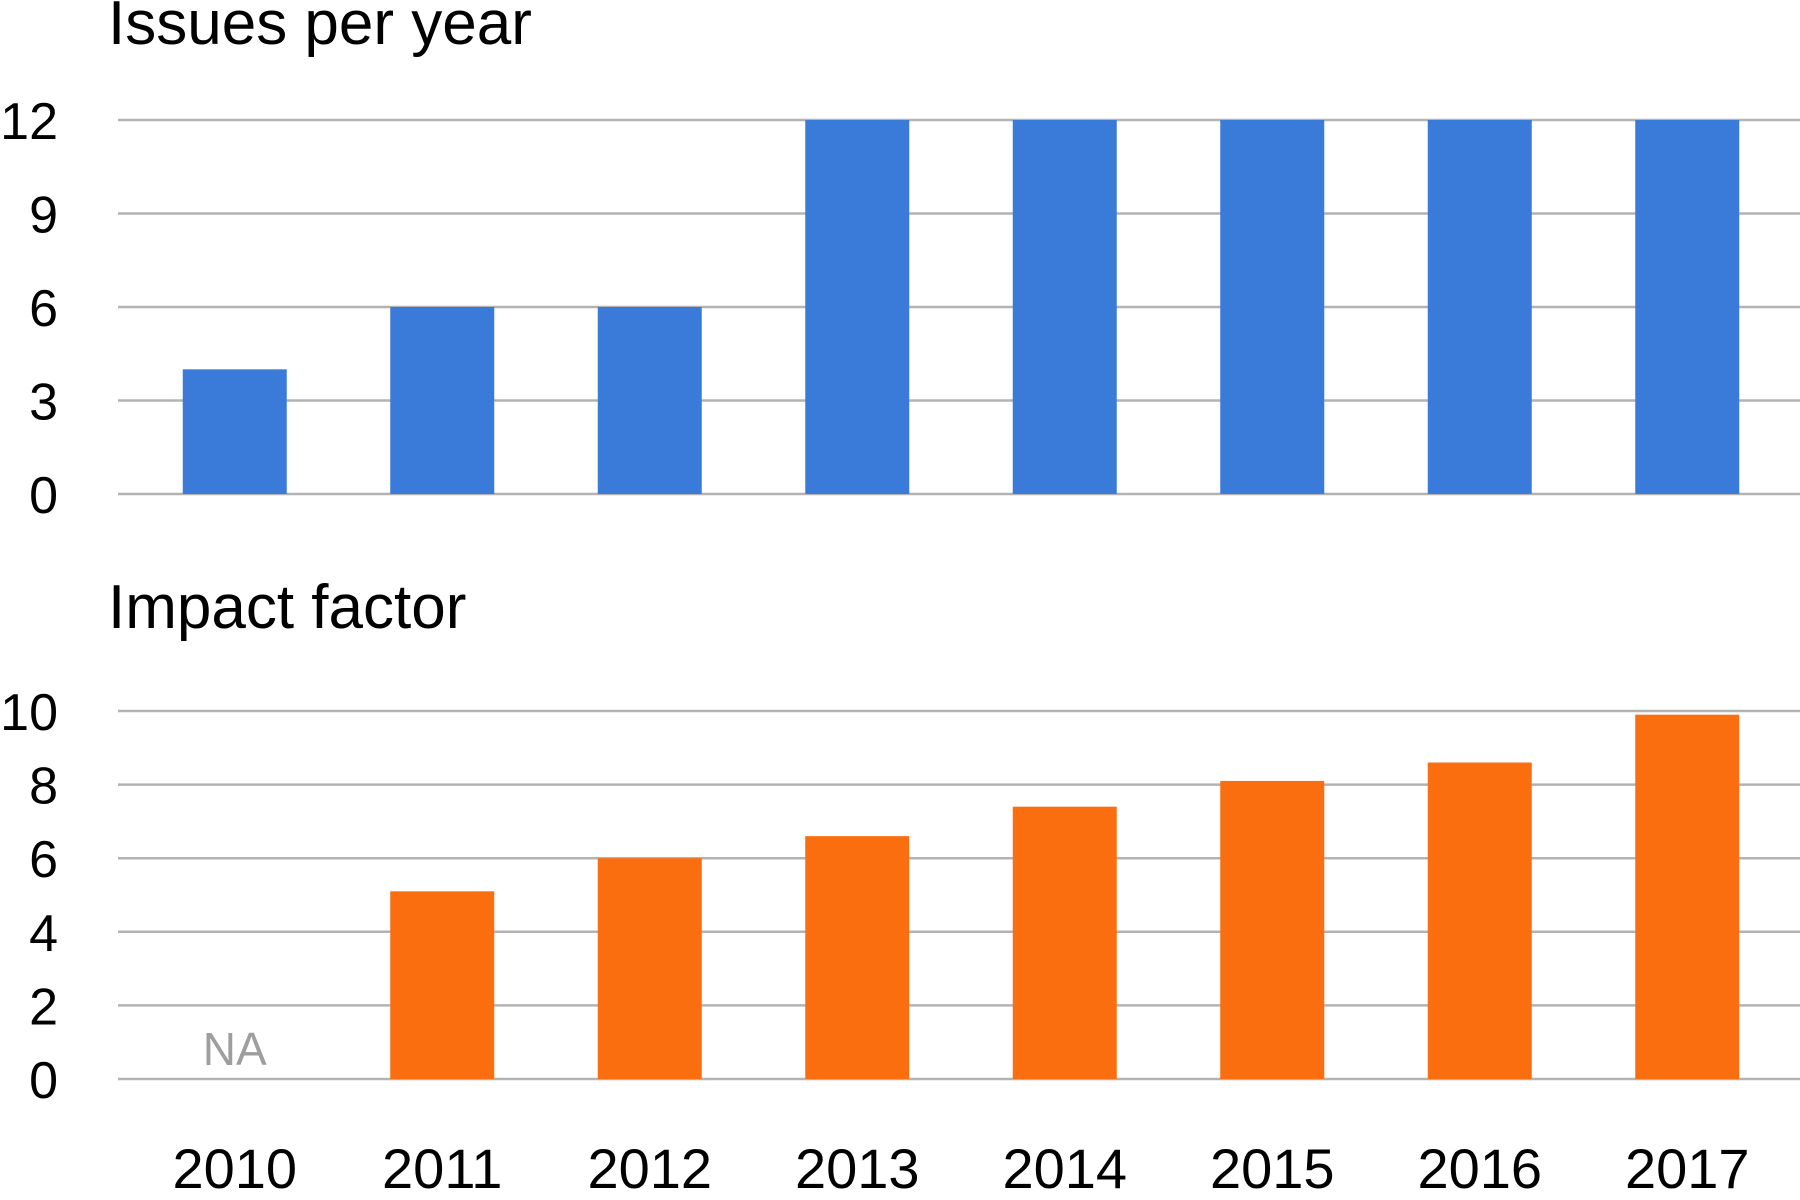 Image resolution: width=1800 pixels, height=1200 pixels. I want to click on x-tick-label: 2013, so click(857, 1168).